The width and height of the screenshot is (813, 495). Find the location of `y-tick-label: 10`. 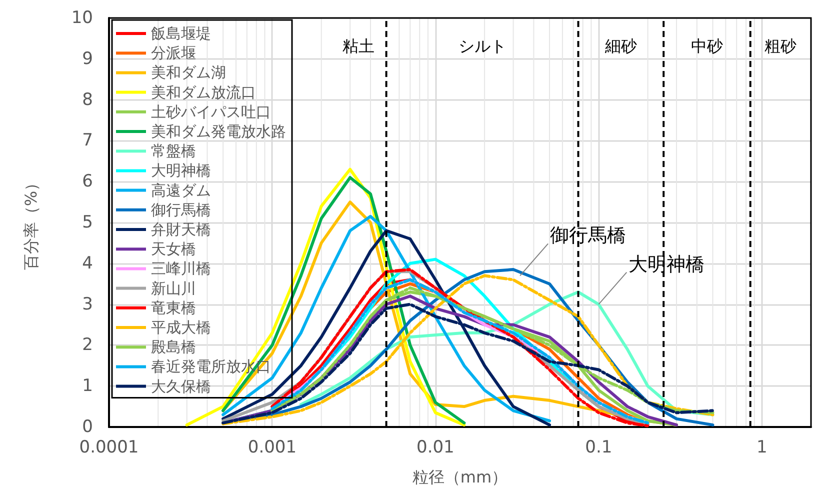

y-tick-label: 10 is located at coordinates (82, 18).